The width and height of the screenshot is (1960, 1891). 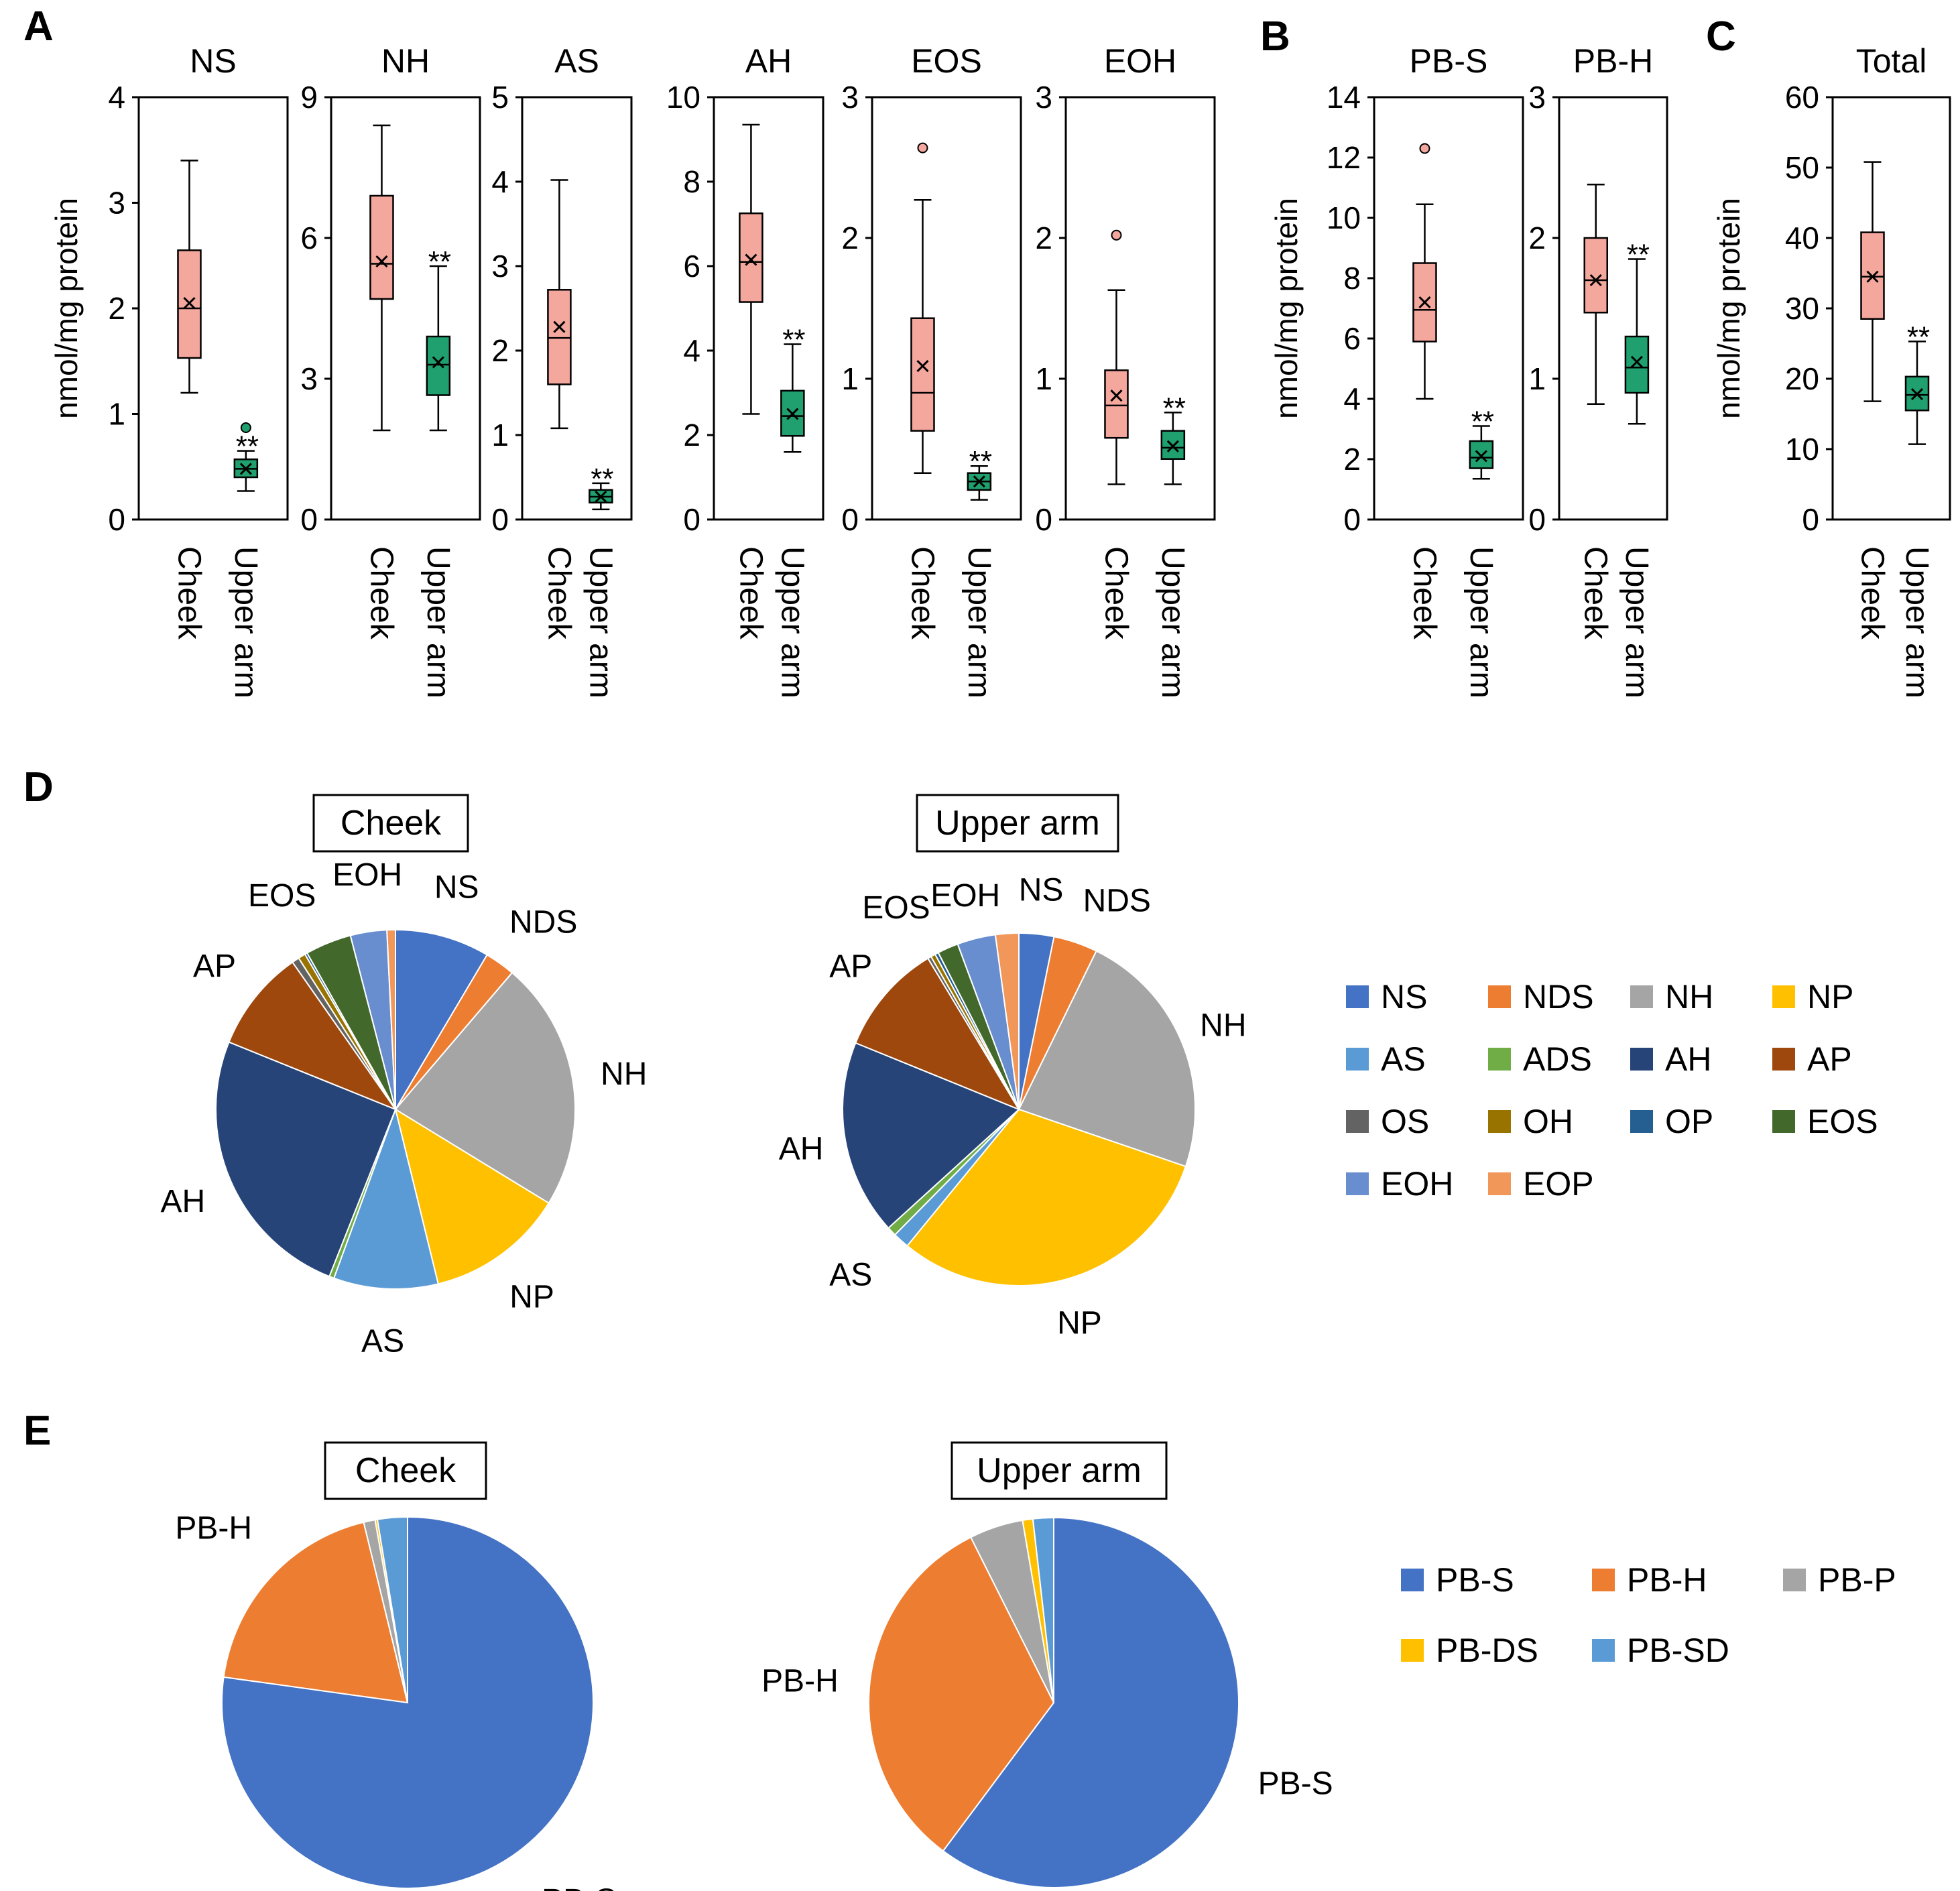 What do you see at coordinates (1857, 1580) in the screenshot?
I see `legend-label: PB-P` at bounding box center [1857, 1580].